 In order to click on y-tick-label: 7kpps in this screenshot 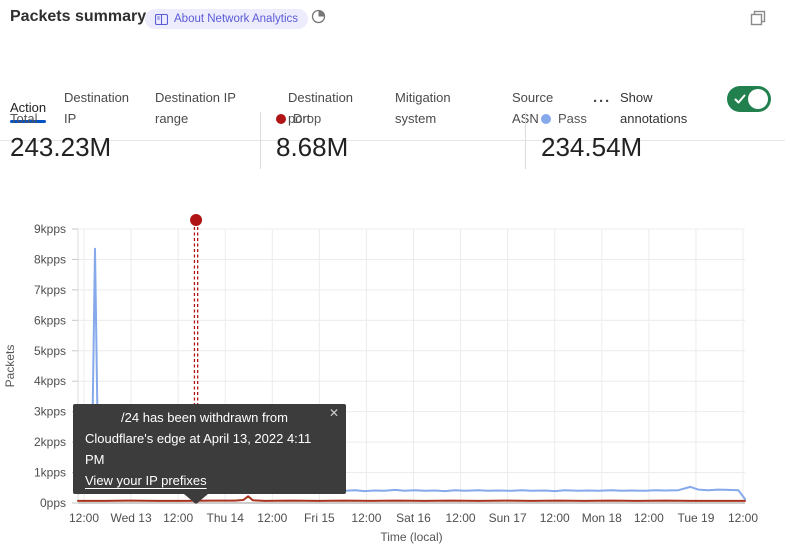, I will do `click(50, 290)`.